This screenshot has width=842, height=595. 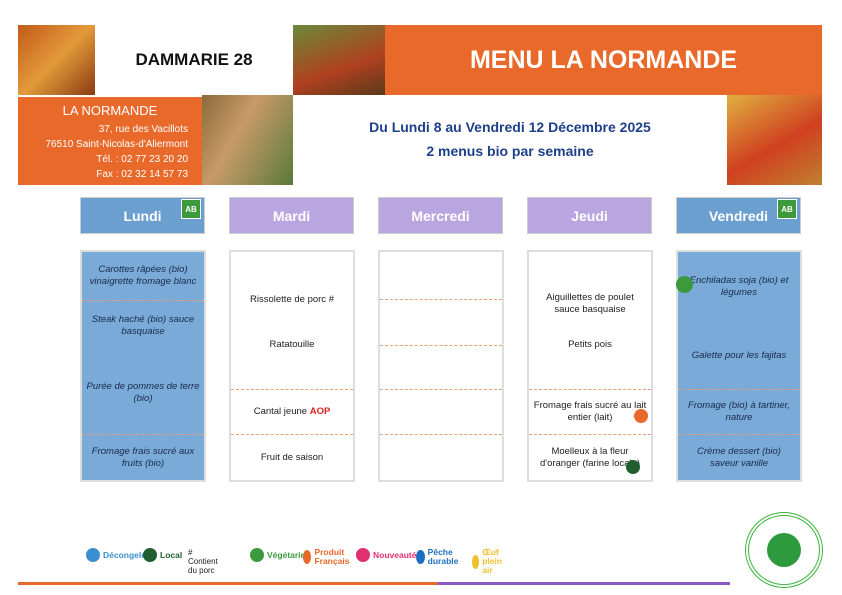 What do you see at coordinates (320, 411) in the screenshot?
I see `aop-label: AOP` at bounding box center [320, 411].